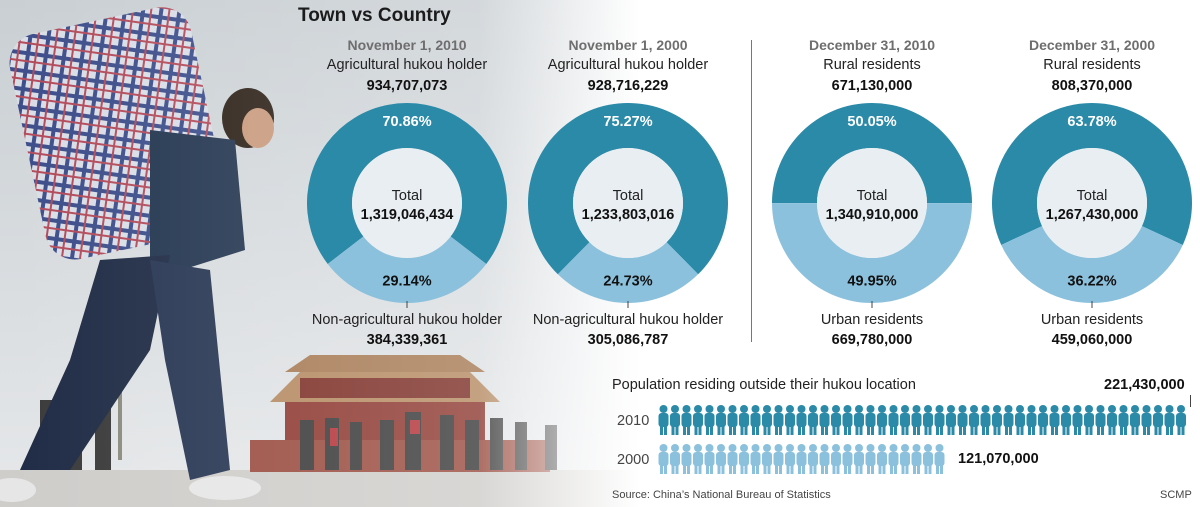  I want to click on donut-chart: 70.86% 29.14% Total 1,319,046,434, so click(407, 205).